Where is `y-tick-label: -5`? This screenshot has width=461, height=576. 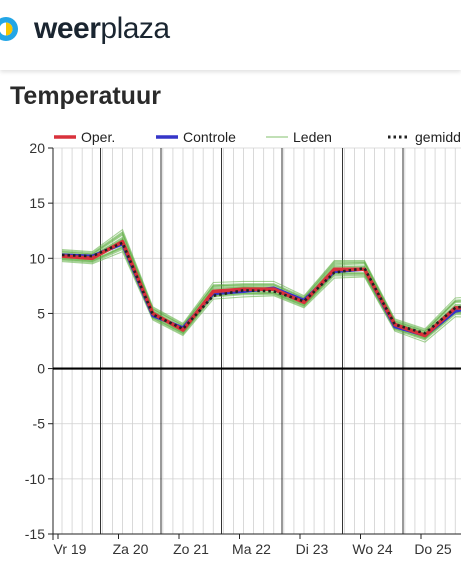
y-tick-label: -5 is located at coordinates (39, 424).